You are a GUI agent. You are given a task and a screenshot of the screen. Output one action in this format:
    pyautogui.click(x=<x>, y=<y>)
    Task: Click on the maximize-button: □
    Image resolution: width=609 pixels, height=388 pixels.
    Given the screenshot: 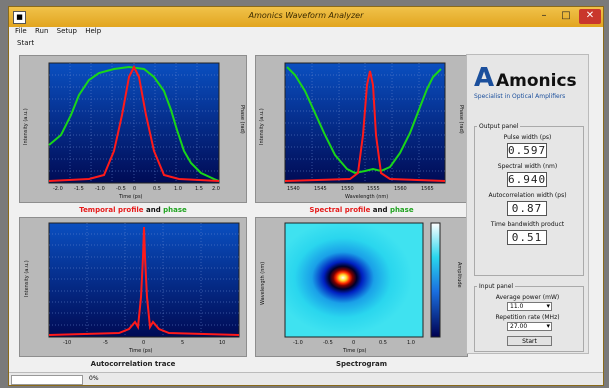 What is the action you would take?
    pyautogui.click(x=566, y=15)
    